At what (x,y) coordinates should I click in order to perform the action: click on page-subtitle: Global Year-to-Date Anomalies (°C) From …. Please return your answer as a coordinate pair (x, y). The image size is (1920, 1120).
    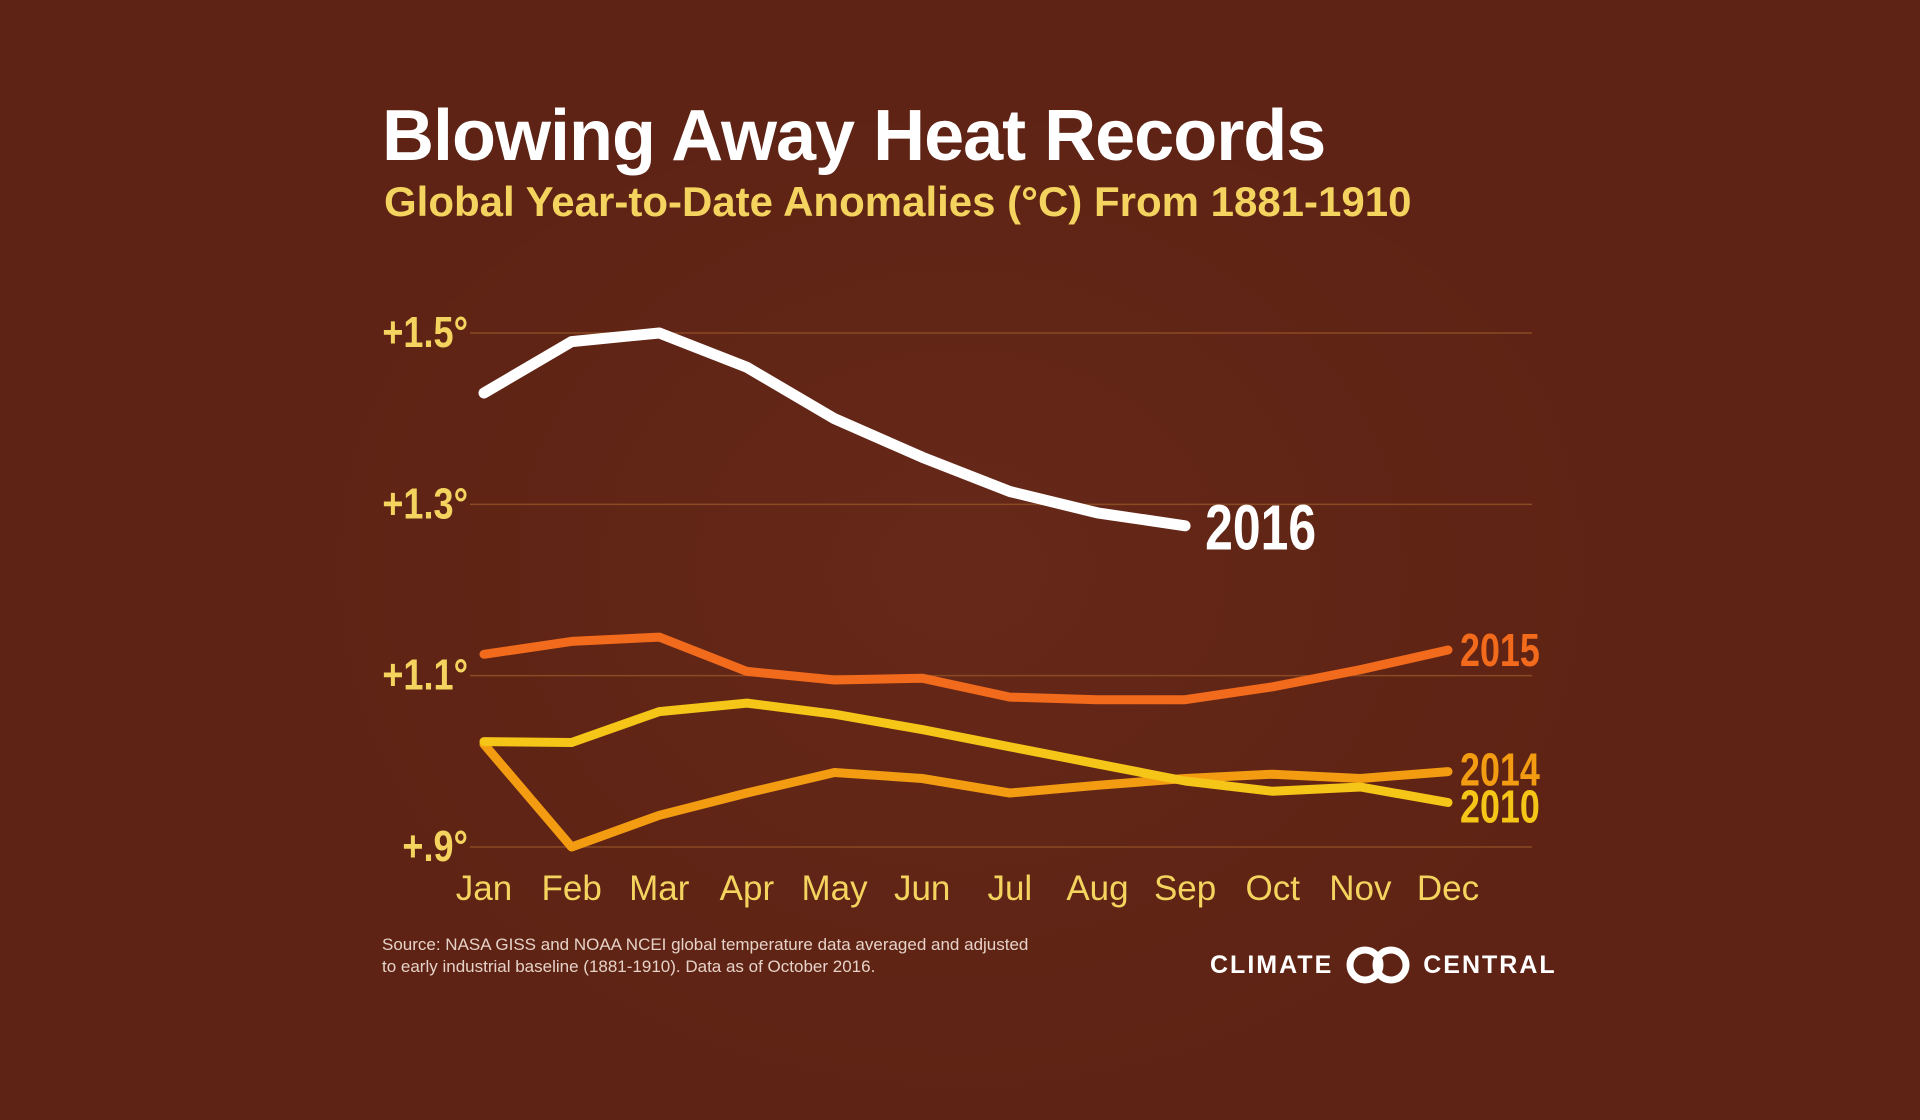
    Looking at the image, I should click on (898, 201).